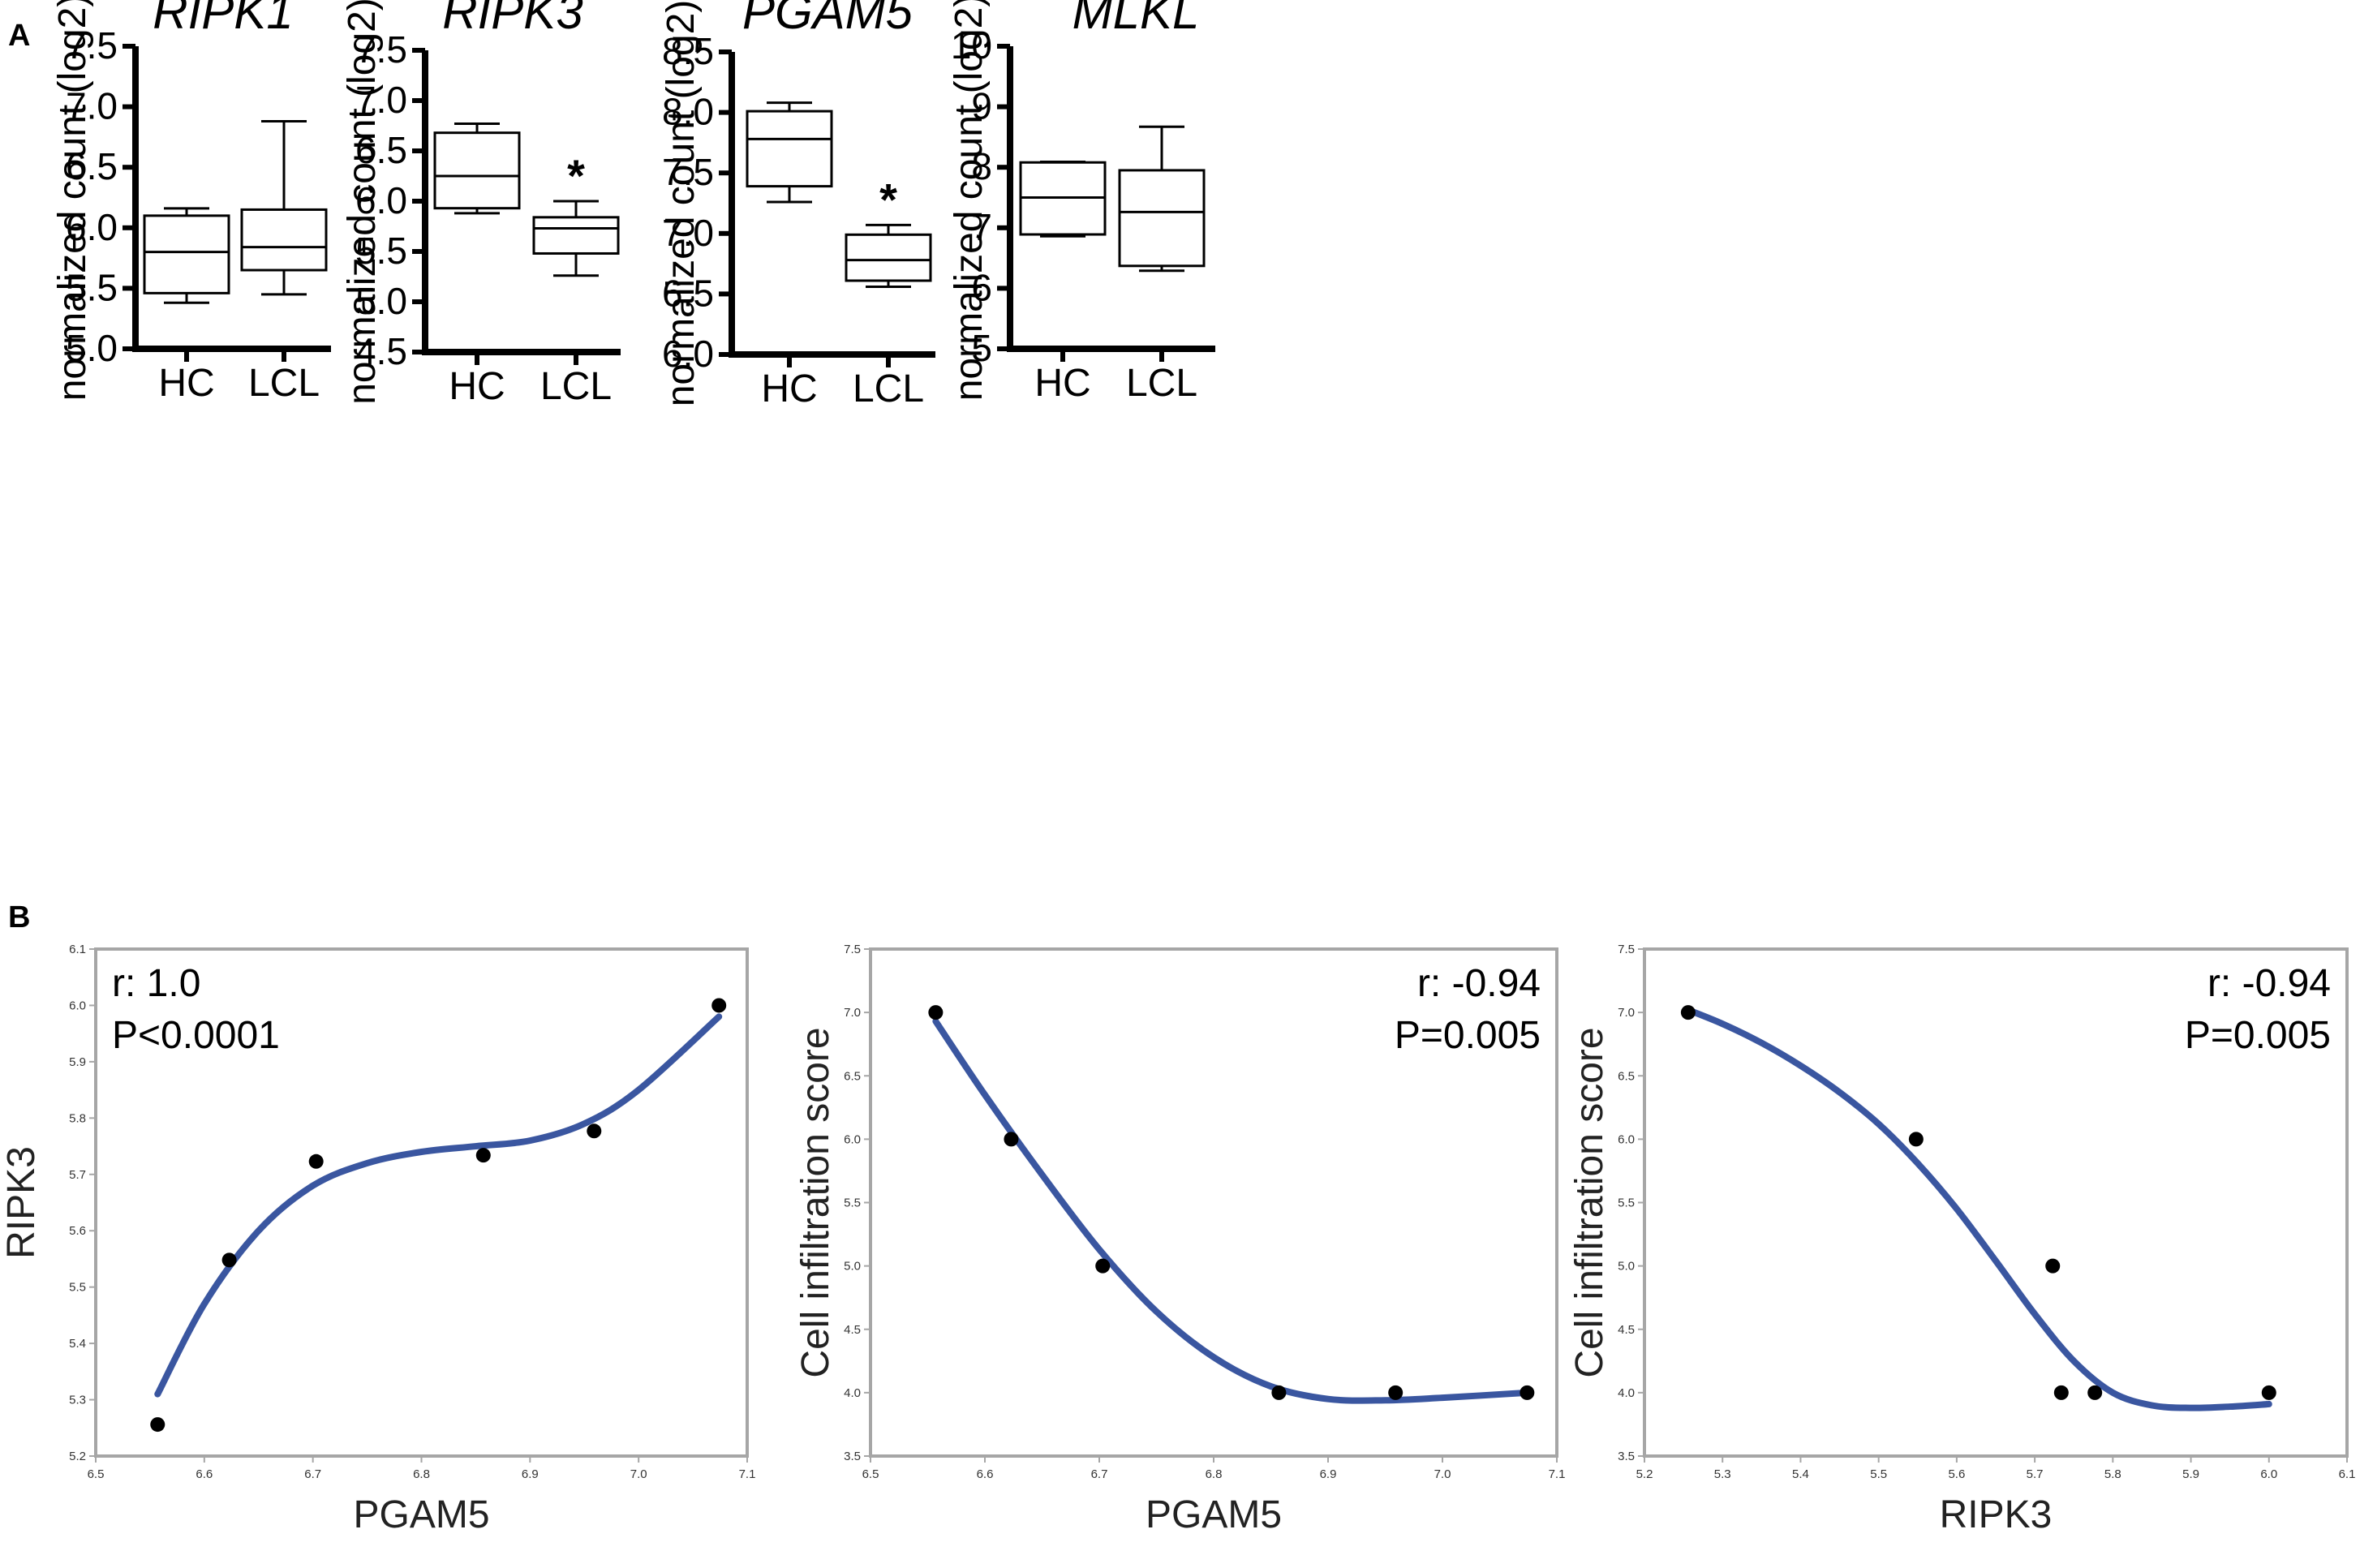 This screenshot has width=2360, height=1568. Describe the element at coordinates (1479, 983) in the screenshot. I see `correlation-r: r: -0.94` at that location.